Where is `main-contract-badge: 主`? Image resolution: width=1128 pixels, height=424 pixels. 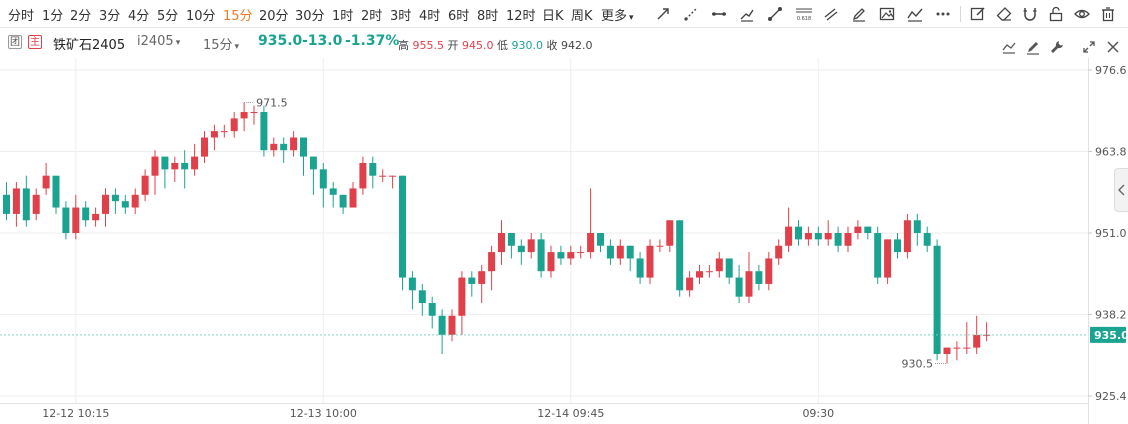 main-contract-badge: 主 is located at coordinates (35, 42).